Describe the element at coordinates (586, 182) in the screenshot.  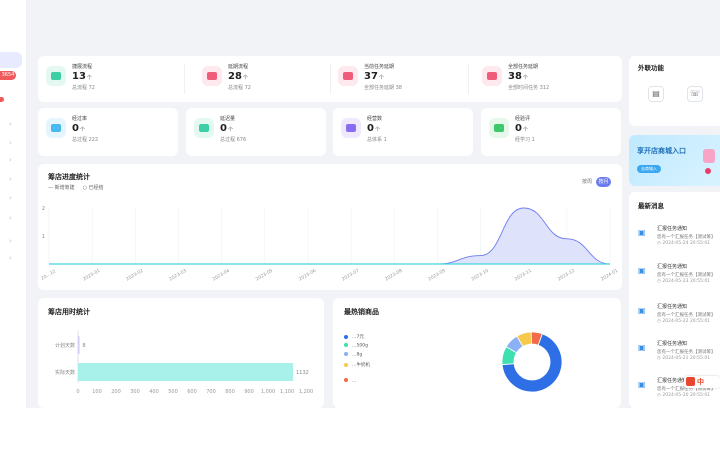
I see `toggle-week: 按周` at that location.